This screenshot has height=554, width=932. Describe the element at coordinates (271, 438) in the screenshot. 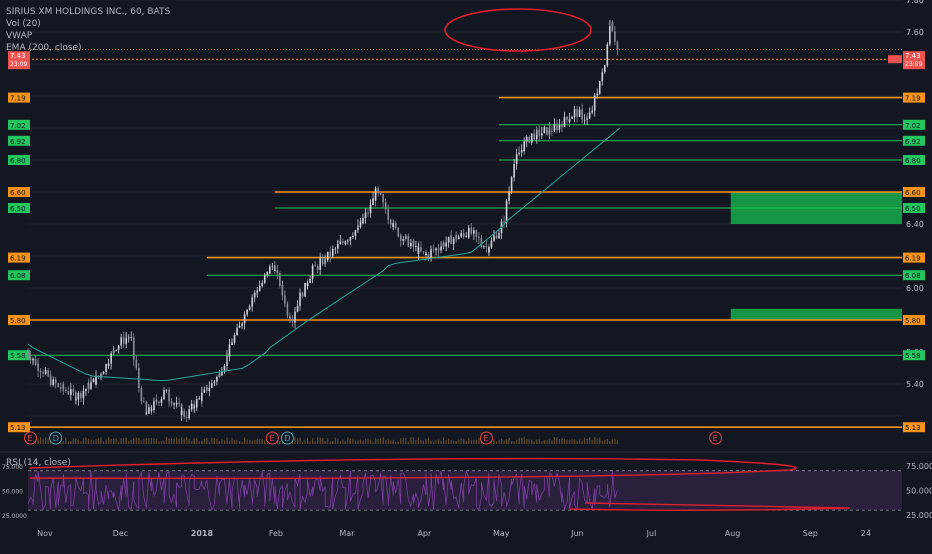

I see `event-marker-letter: E` at that location.